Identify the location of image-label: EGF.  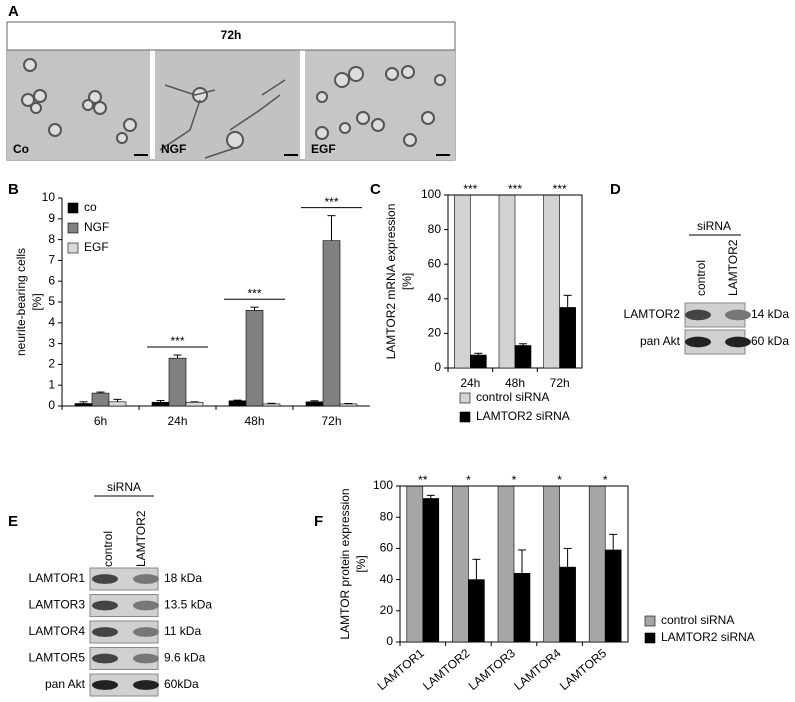
(323, 149).